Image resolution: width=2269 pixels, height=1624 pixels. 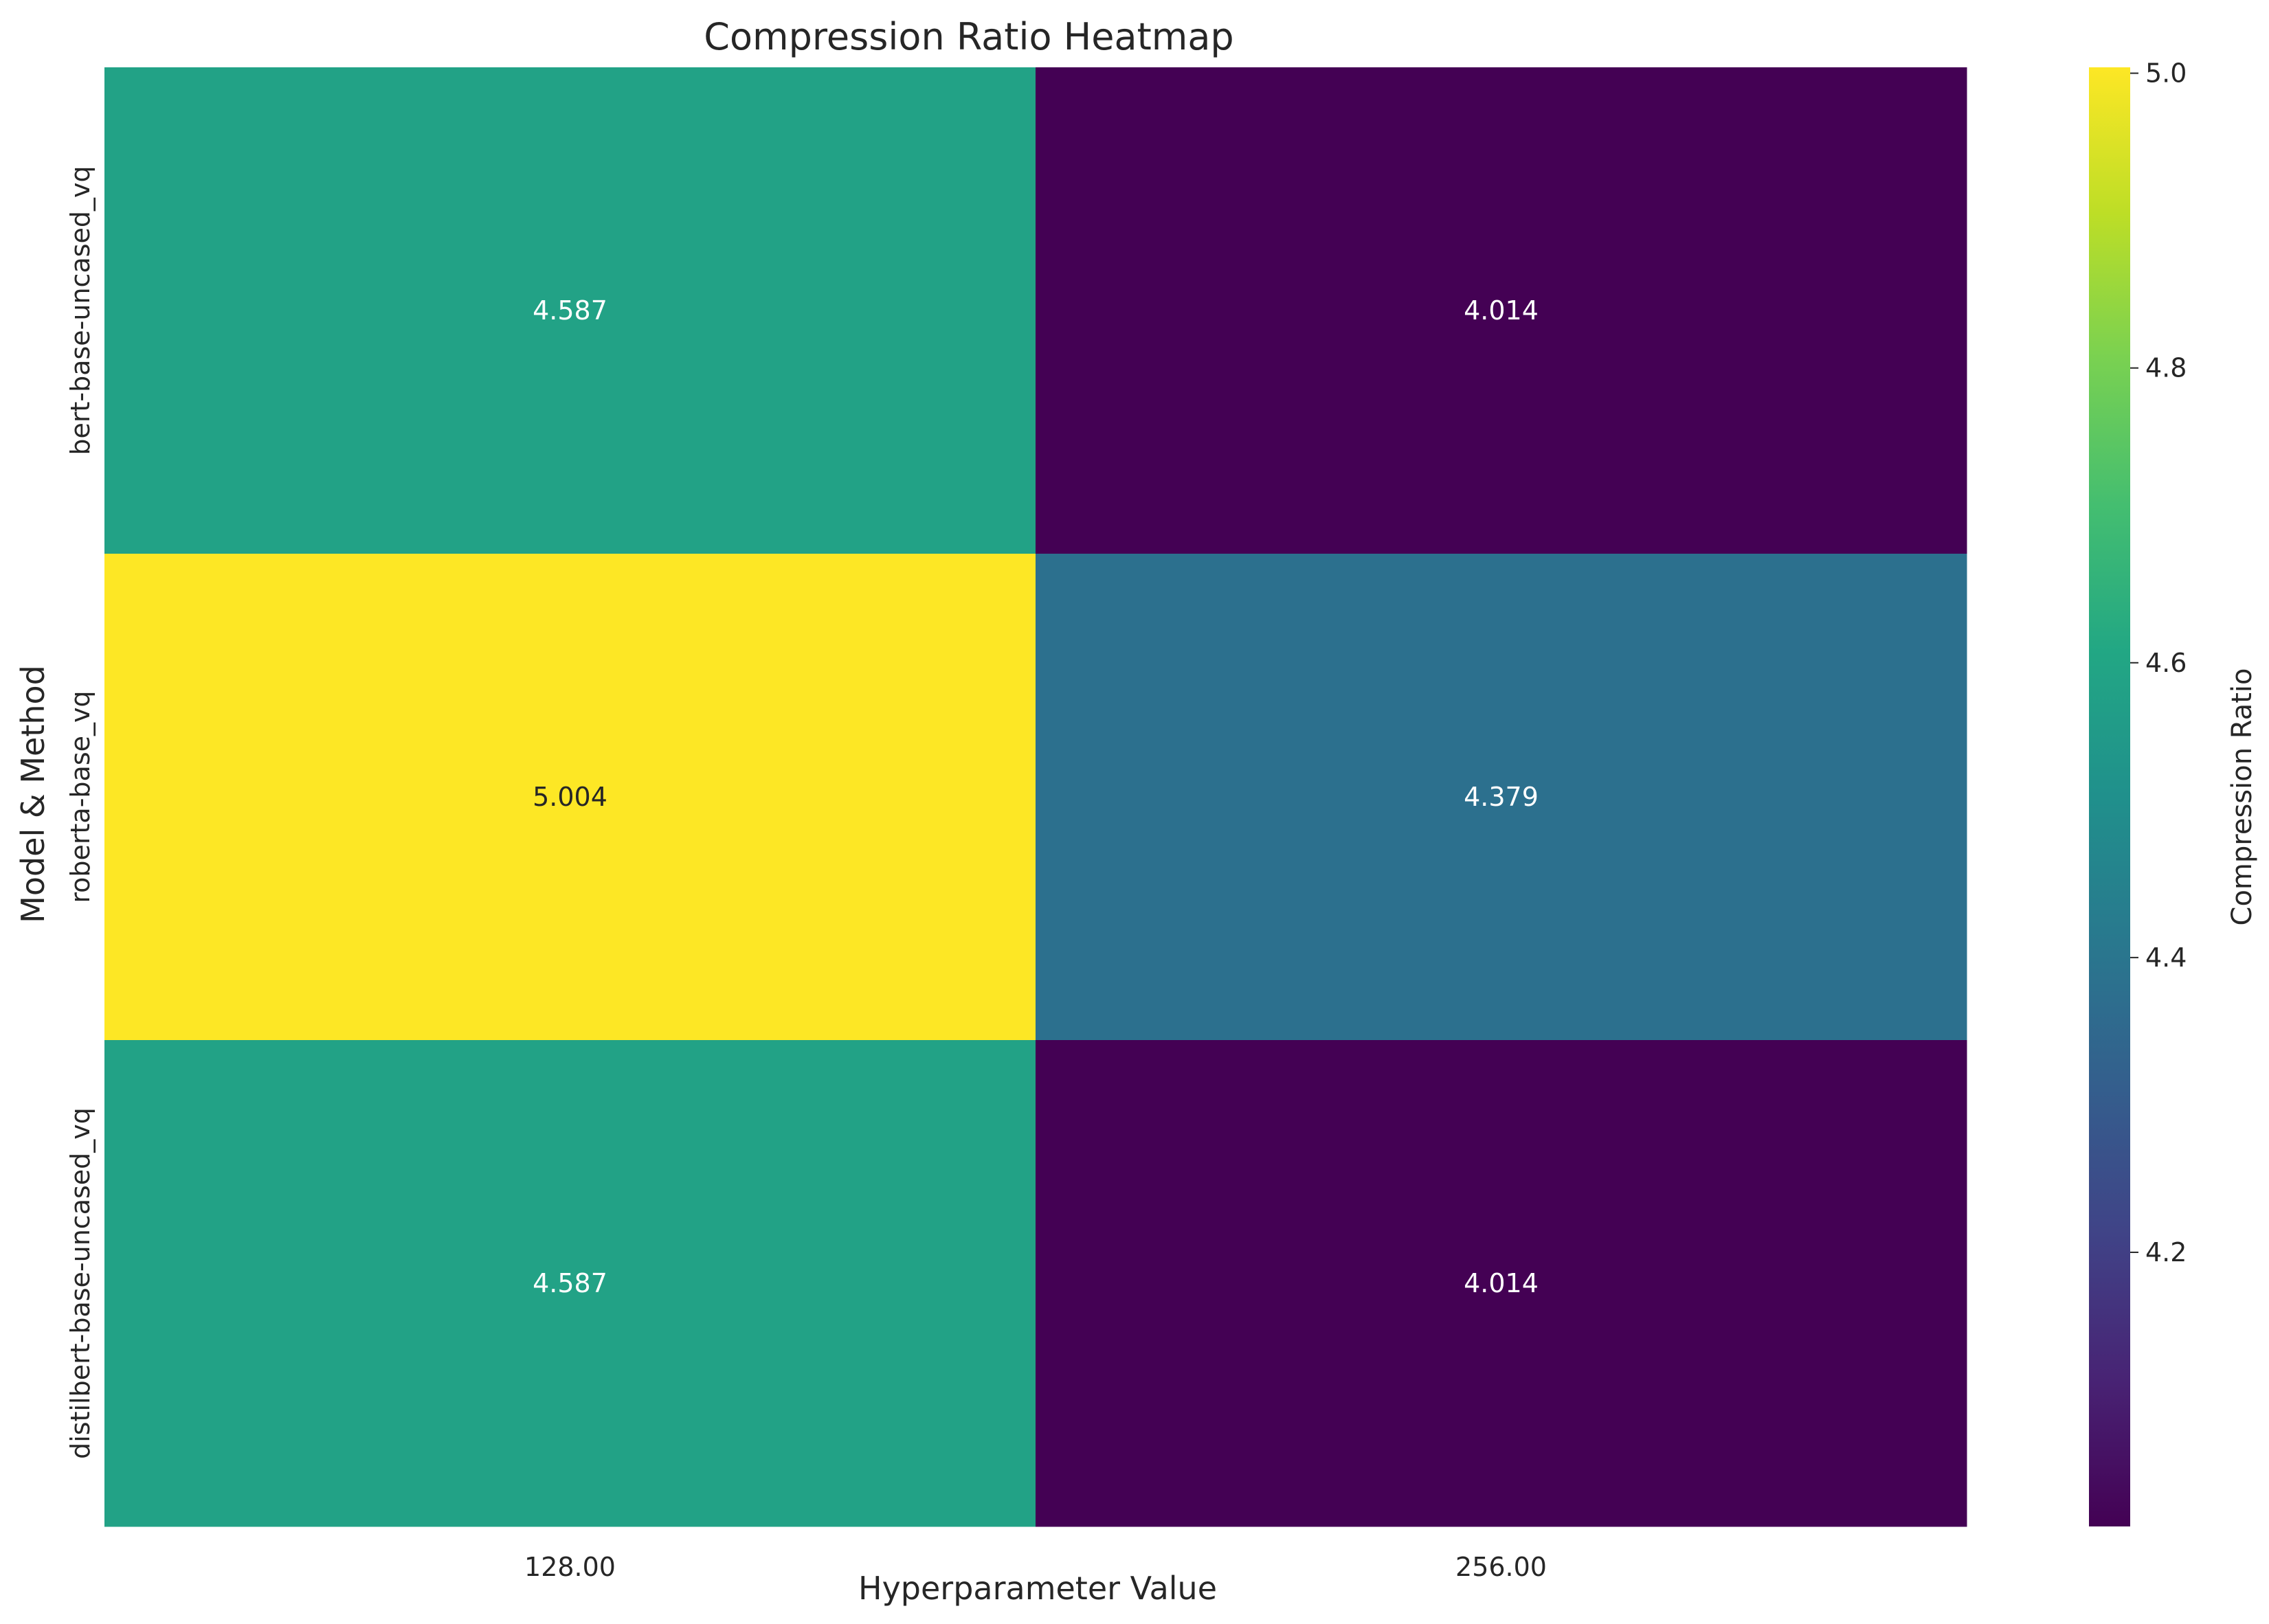 I want to click on y-axis-label: Model & Method, so click(x=33, y=794).